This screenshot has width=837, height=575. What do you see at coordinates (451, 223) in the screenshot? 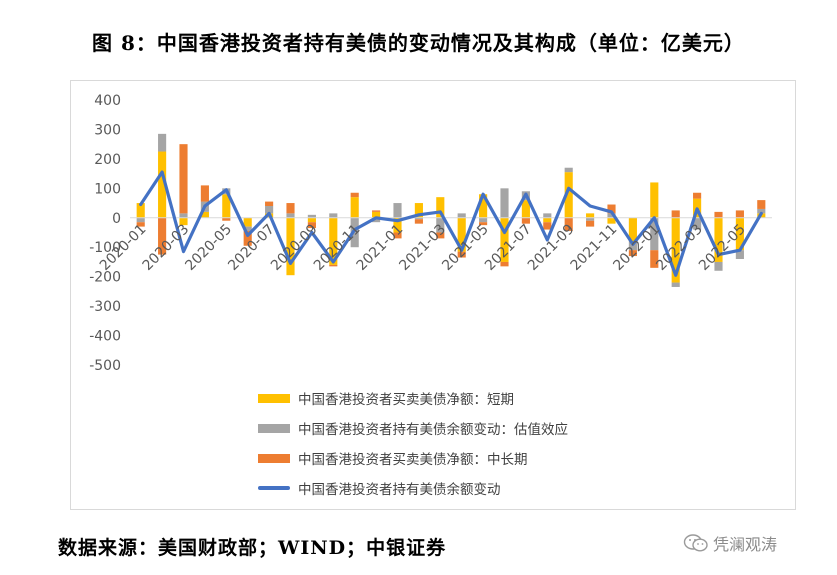
I see `line-total-change` at bounding box center [451, 223].